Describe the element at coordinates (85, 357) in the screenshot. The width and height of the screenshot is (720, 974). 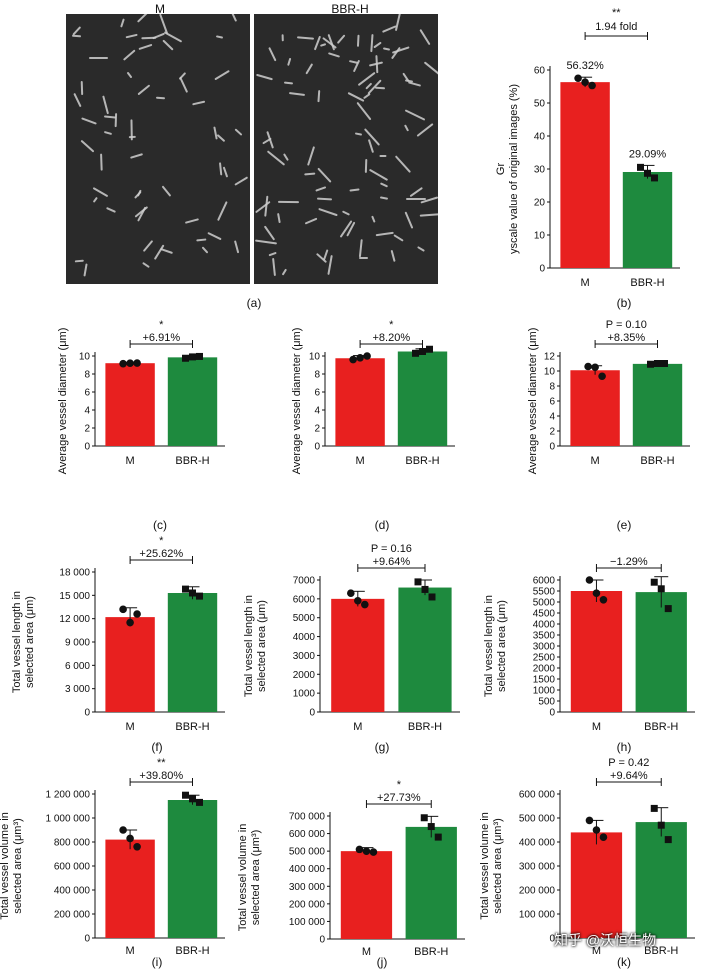
I see `y-tick-label: 10` at that location.